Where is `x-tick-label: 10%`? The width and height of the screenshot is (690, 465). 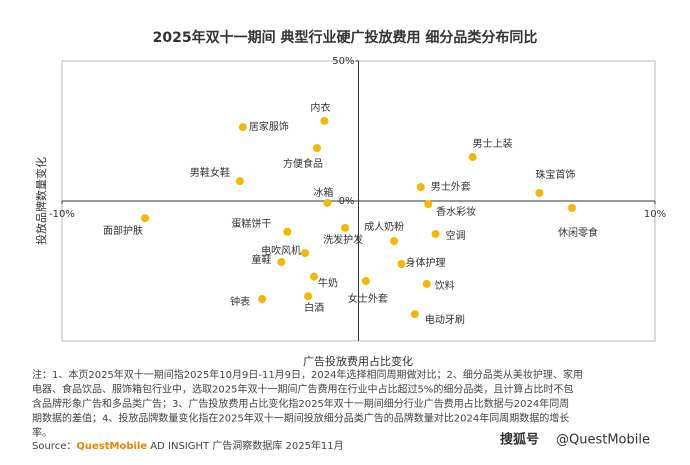
x-tick-label: 10% is located at coordinates (655, 214).